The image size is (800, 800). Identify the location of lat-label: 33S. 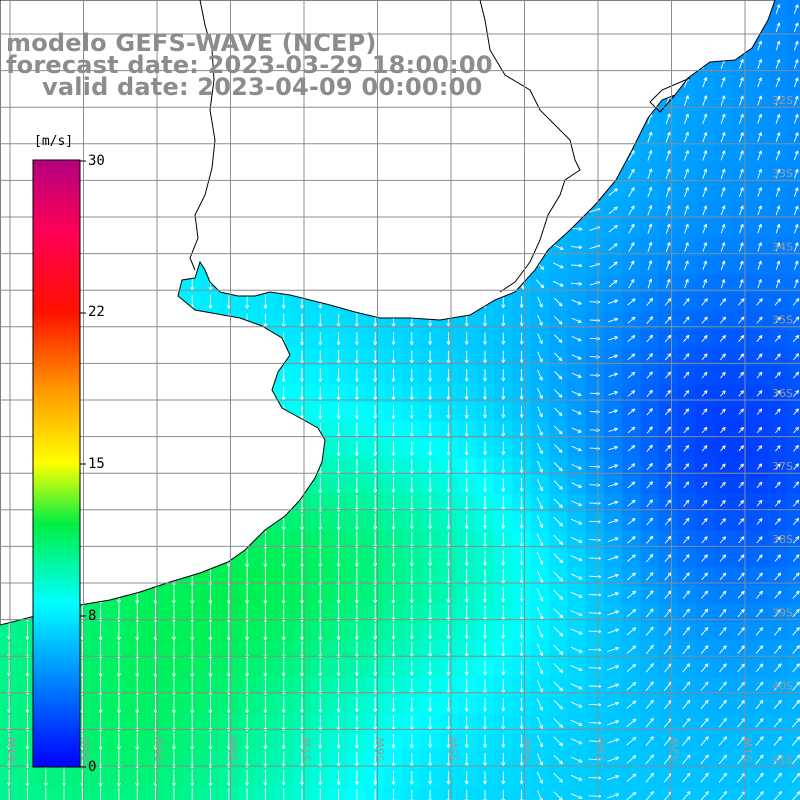
(782, 173).